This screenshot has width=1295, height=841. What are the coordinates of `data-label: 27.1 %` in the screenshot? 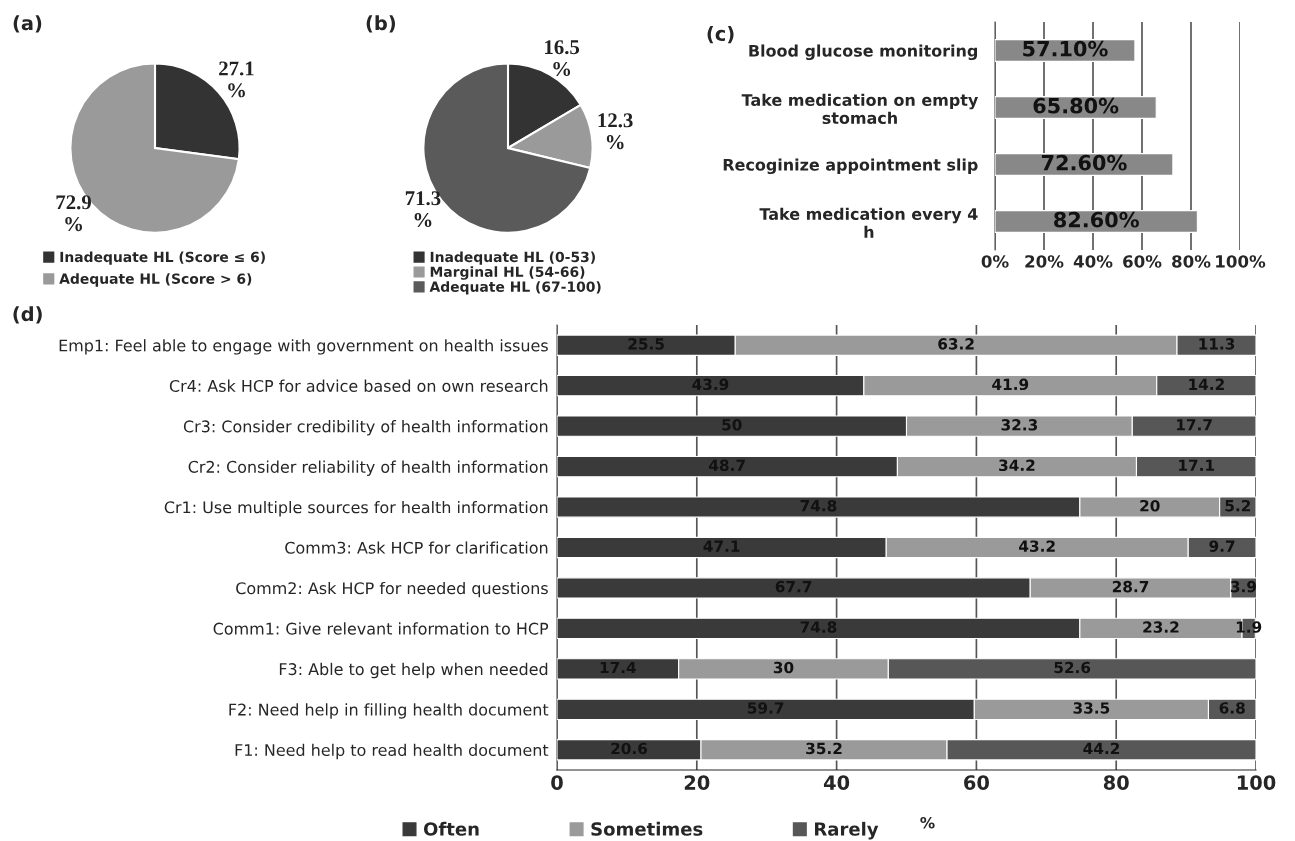 It's located at (236, 79).